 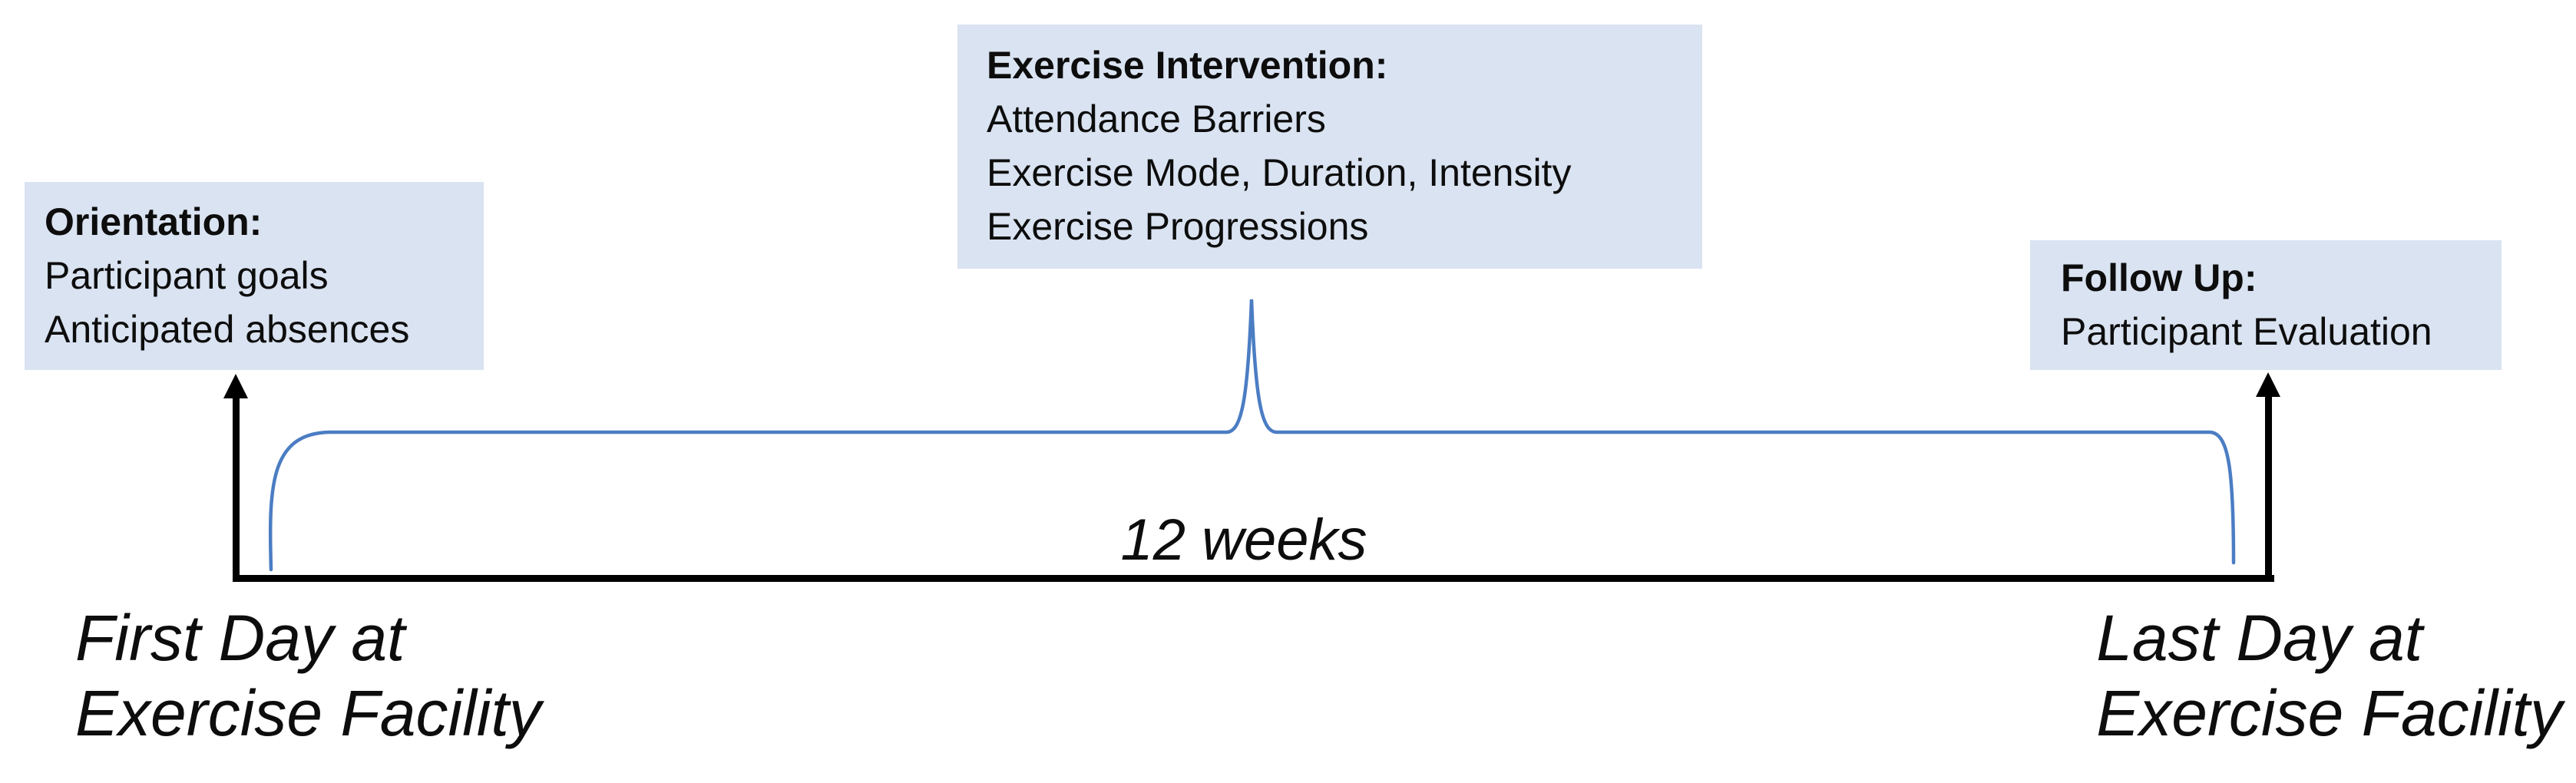 What do you see at coordinates (2246, 331) in the screenshot?
I see `follow-up-line: Participant Evaluation` at bounding box center [2246, 331].